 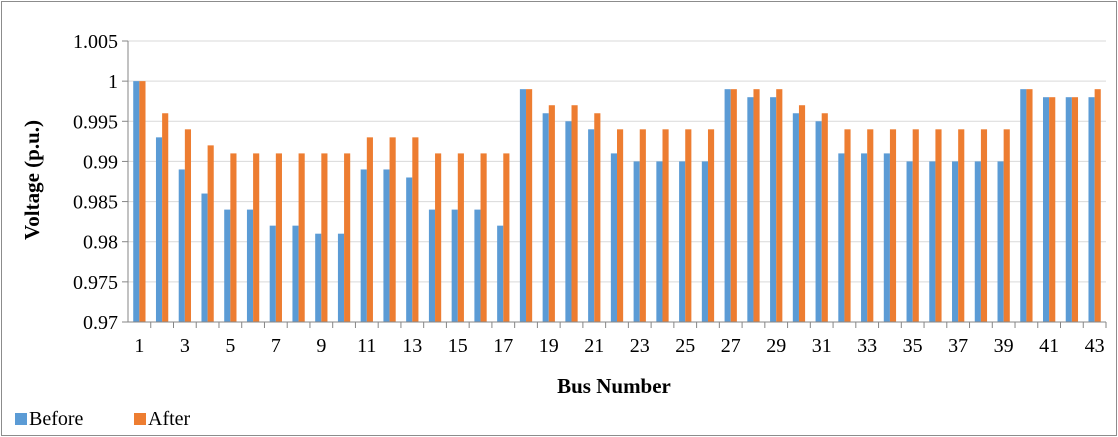 I want to click on x-tick-label: 23, so click(x=640, y=346).